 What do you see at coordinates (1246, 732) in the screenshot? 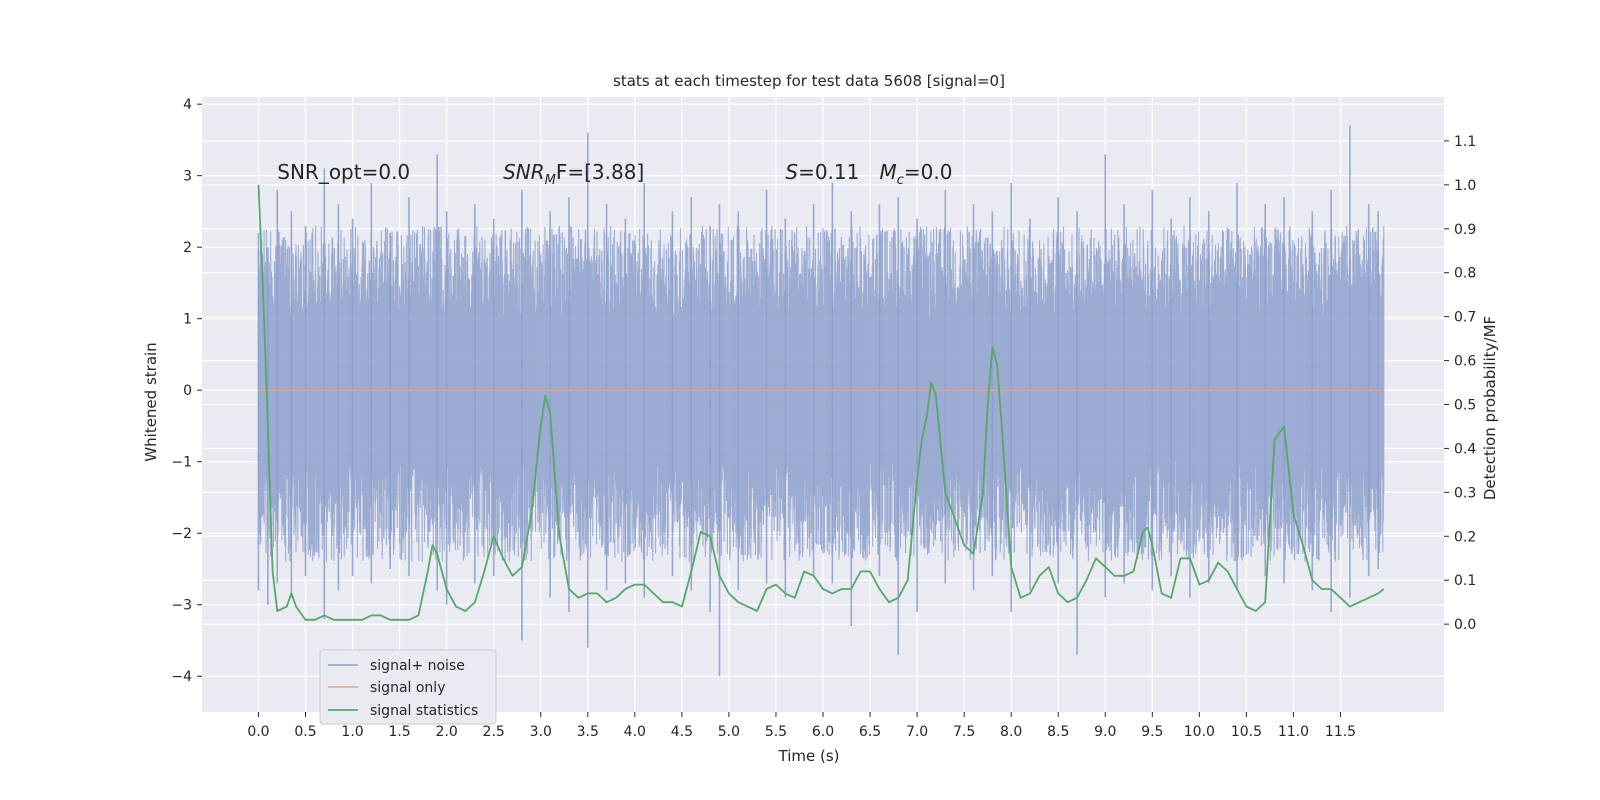
I see `x-tick-label: 10.5` at bounding box center [1246, 732].